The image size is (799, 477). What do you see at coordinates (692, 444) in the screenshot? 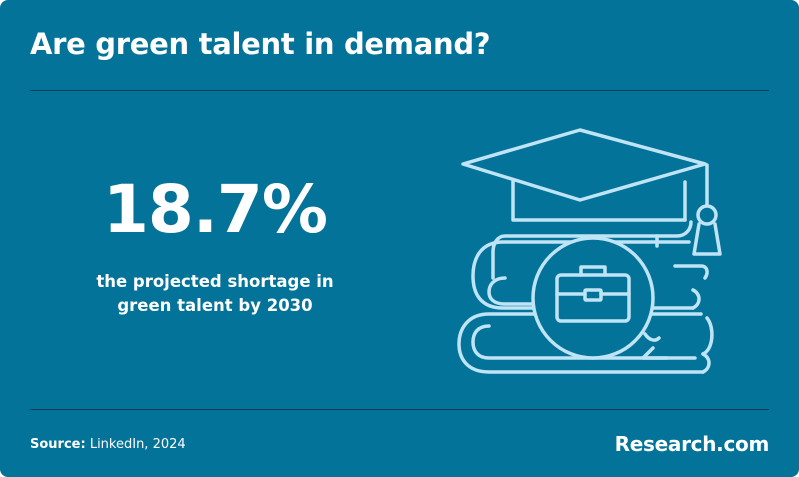
I see `brand-logo: Research.com` at bounding box center [692, 444].